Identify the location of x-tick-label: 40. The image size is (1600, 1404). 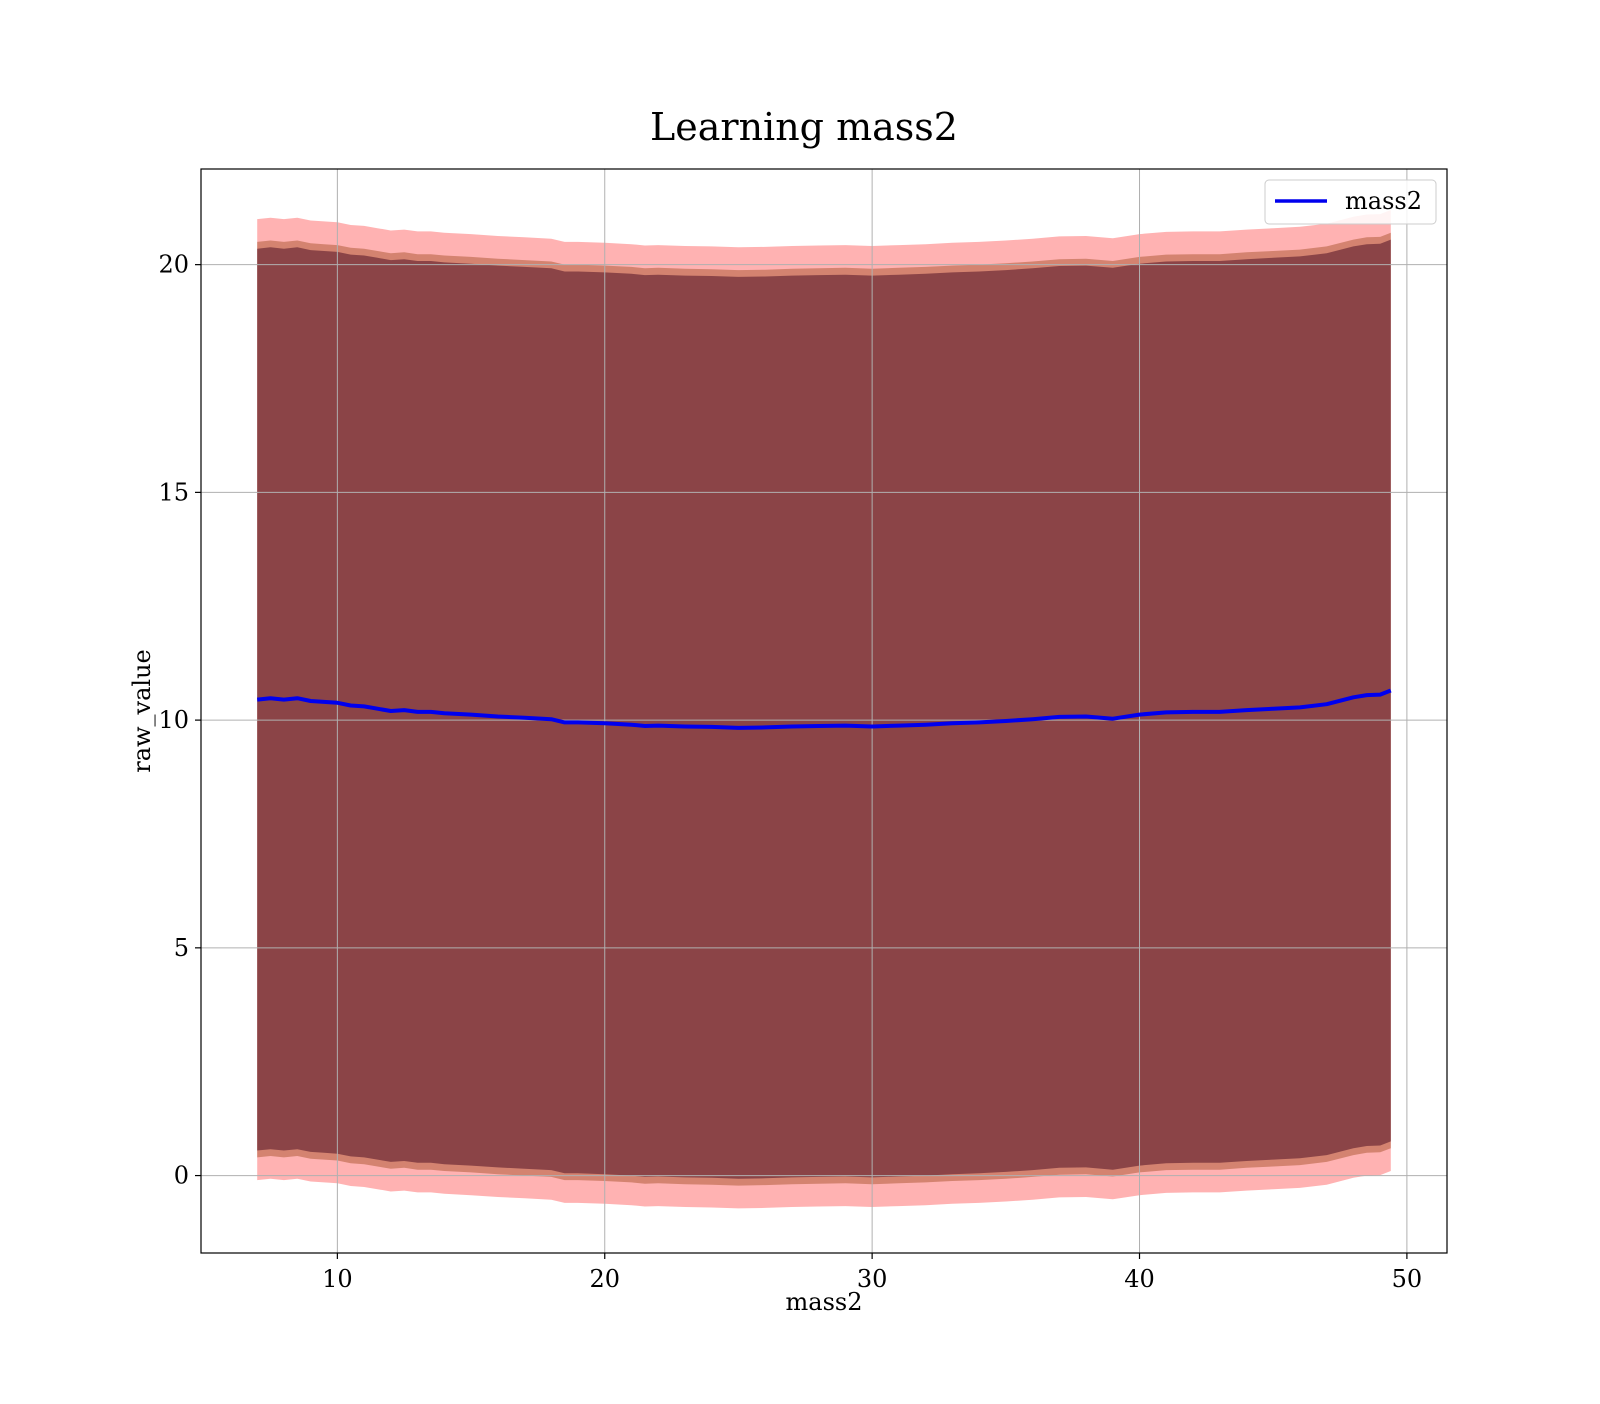
(1139, 1279).